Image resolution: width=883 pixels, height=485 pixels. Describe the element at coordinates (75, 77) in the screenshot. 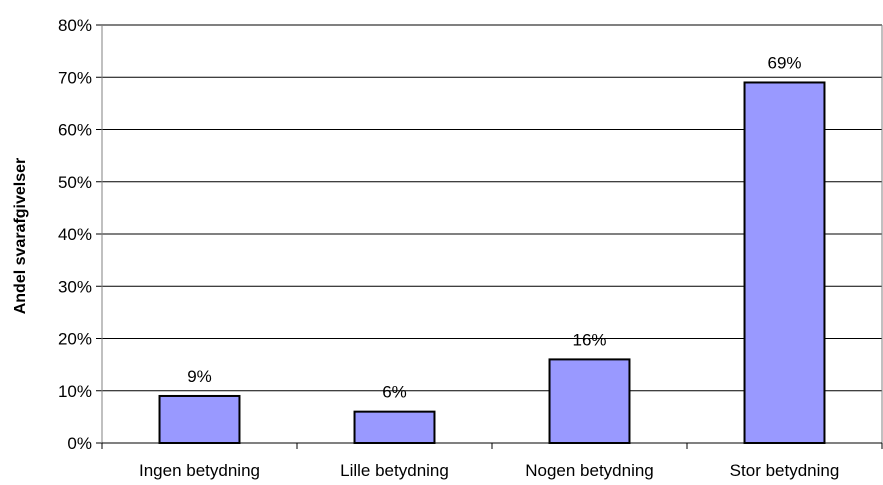

I see `y-tick-label: 70%` at that location.